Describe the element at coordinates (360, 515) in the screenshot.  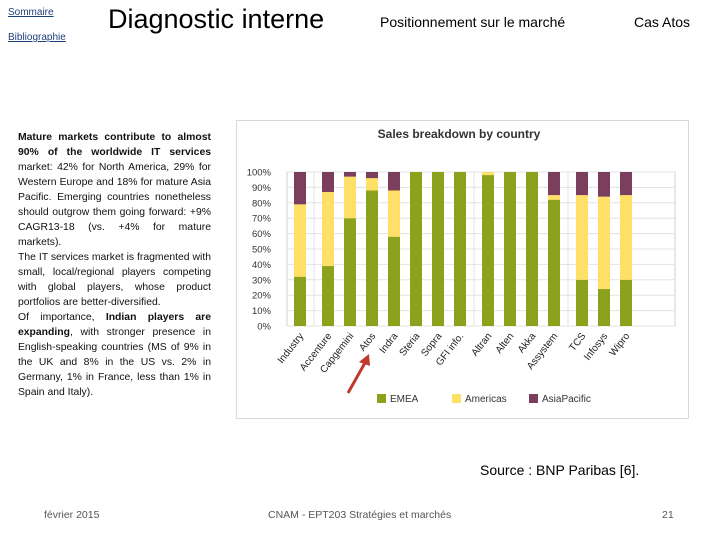
I see `footer-course: CNAM - EPT203 Stratégies et marchés` at that location.